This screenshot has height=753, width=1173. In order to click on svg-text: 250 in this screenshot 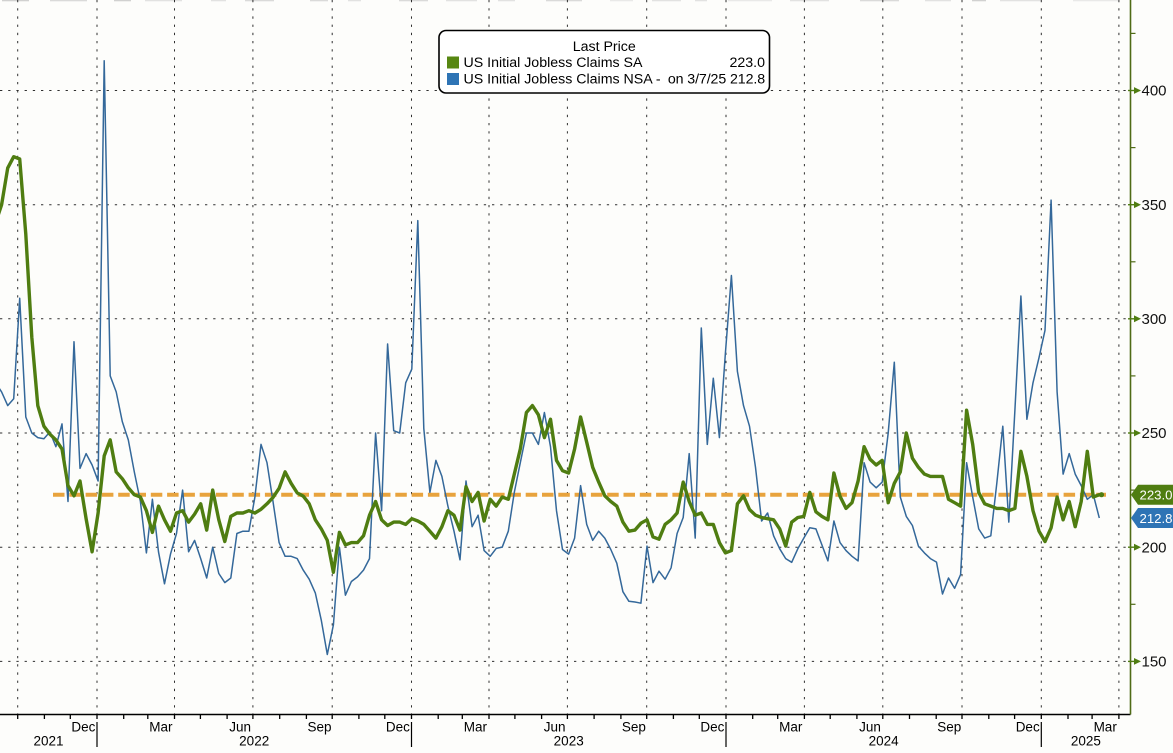, I will do `click(1154, 433)`.